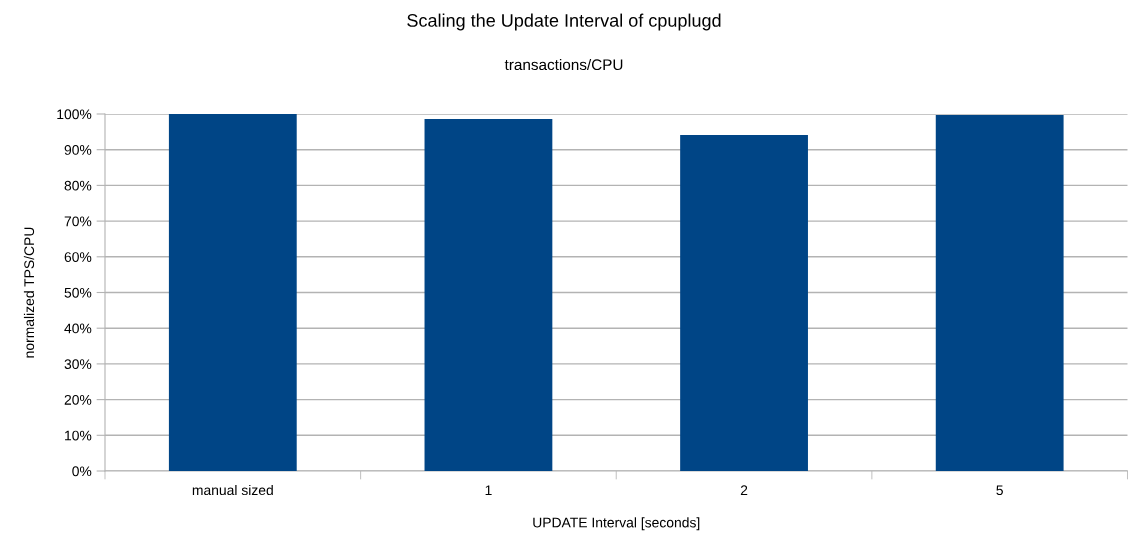 The width and height of the screenshot is (1128, 536). I want to click on y-tick-label: 100%, so click(74, 114).